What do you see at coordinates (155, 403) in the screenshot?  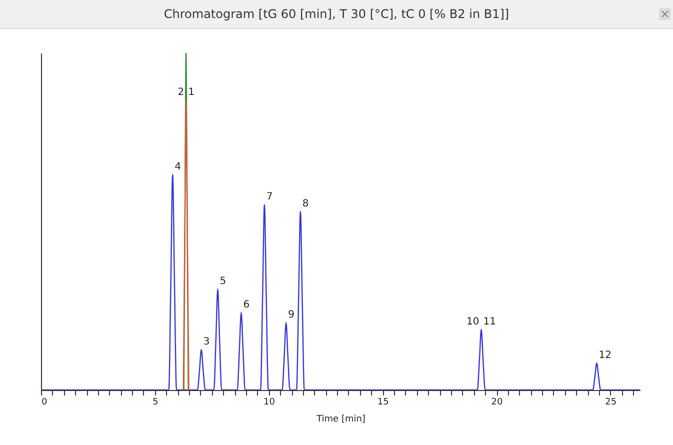 I see `x-tick-label: 5` at bounding box center [155, 403].